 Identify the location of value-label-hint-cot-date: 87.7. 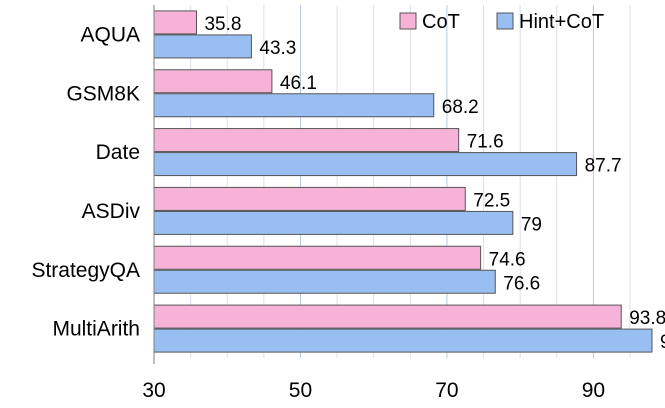
(603, 166).